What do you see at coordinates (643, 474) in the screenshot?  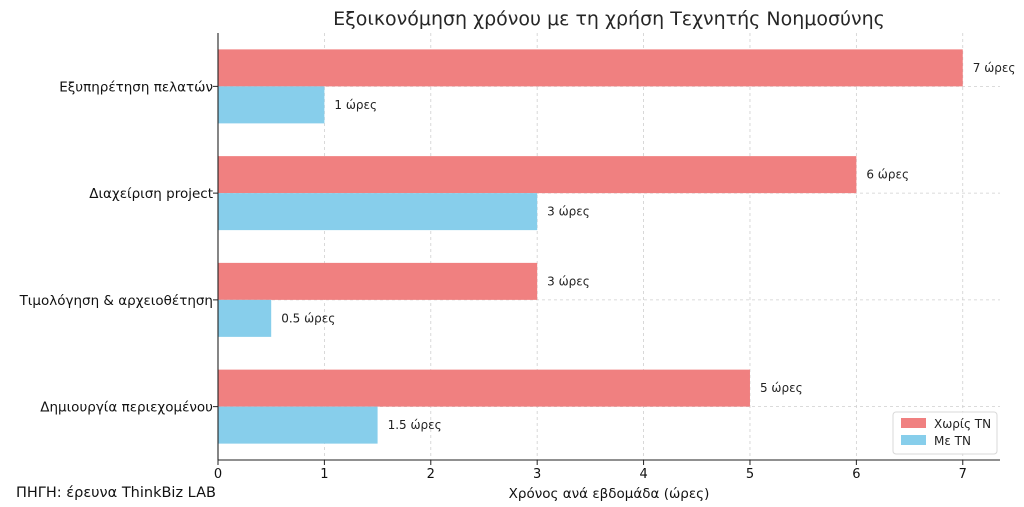 I see `x-tick-label: 4` at bounding box center [643, 474].